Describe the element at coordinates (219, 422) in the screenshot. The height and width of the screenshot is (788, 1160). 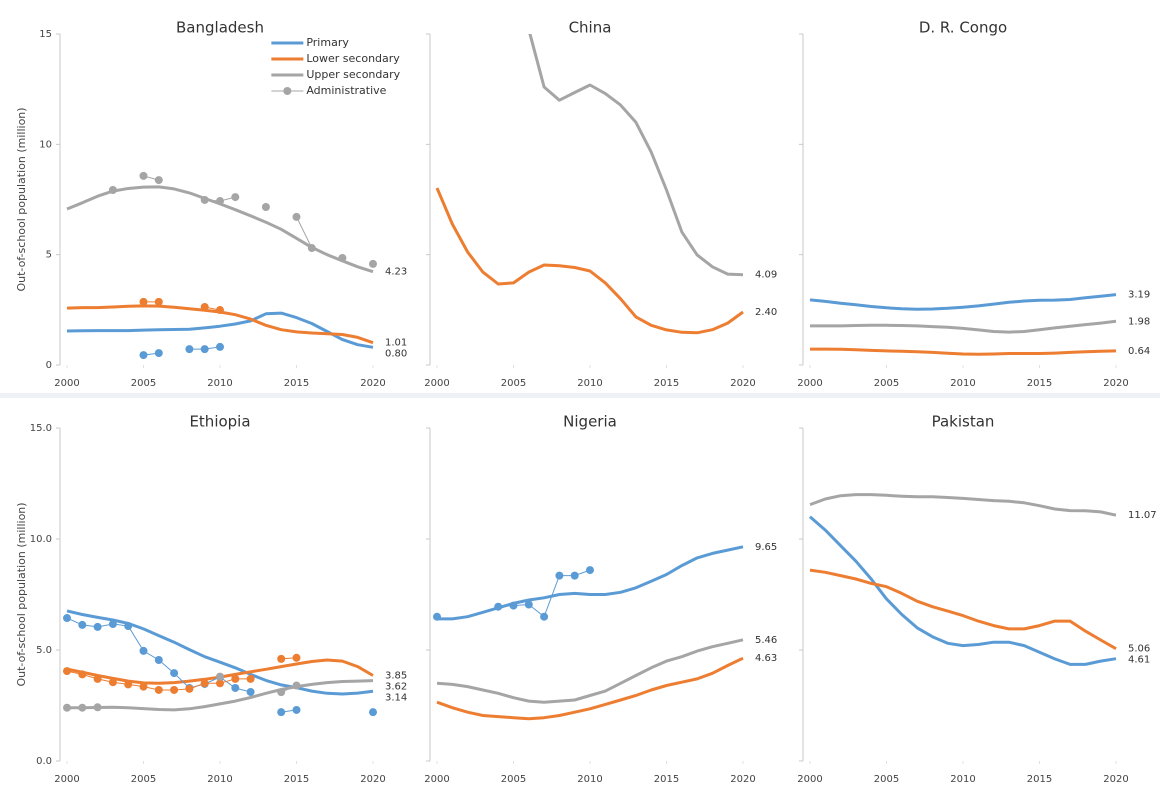
I see `panel-title: Ethiopia` at that location.